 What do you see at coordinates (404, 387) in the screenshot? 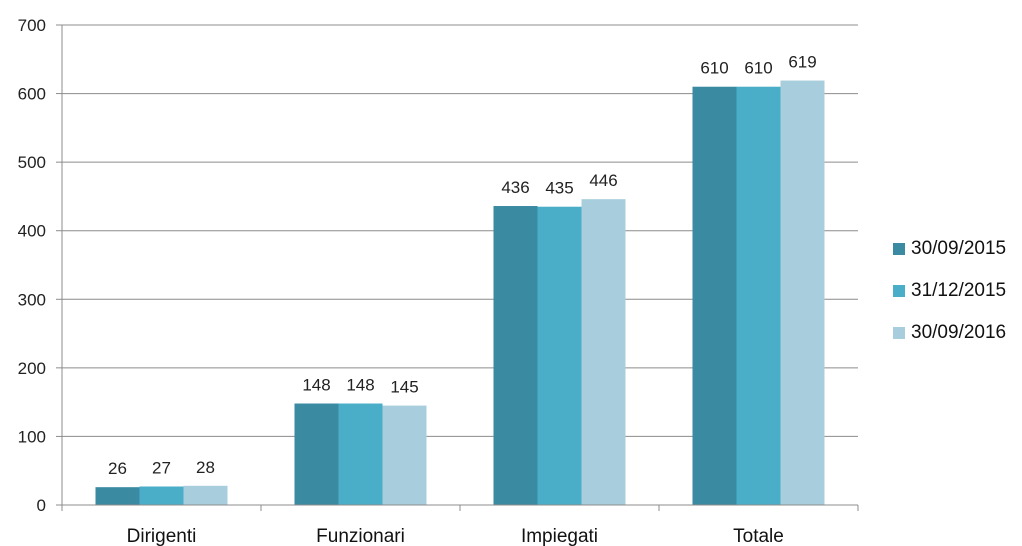
I see `data-label: 145` at bounding box center [404, 387].